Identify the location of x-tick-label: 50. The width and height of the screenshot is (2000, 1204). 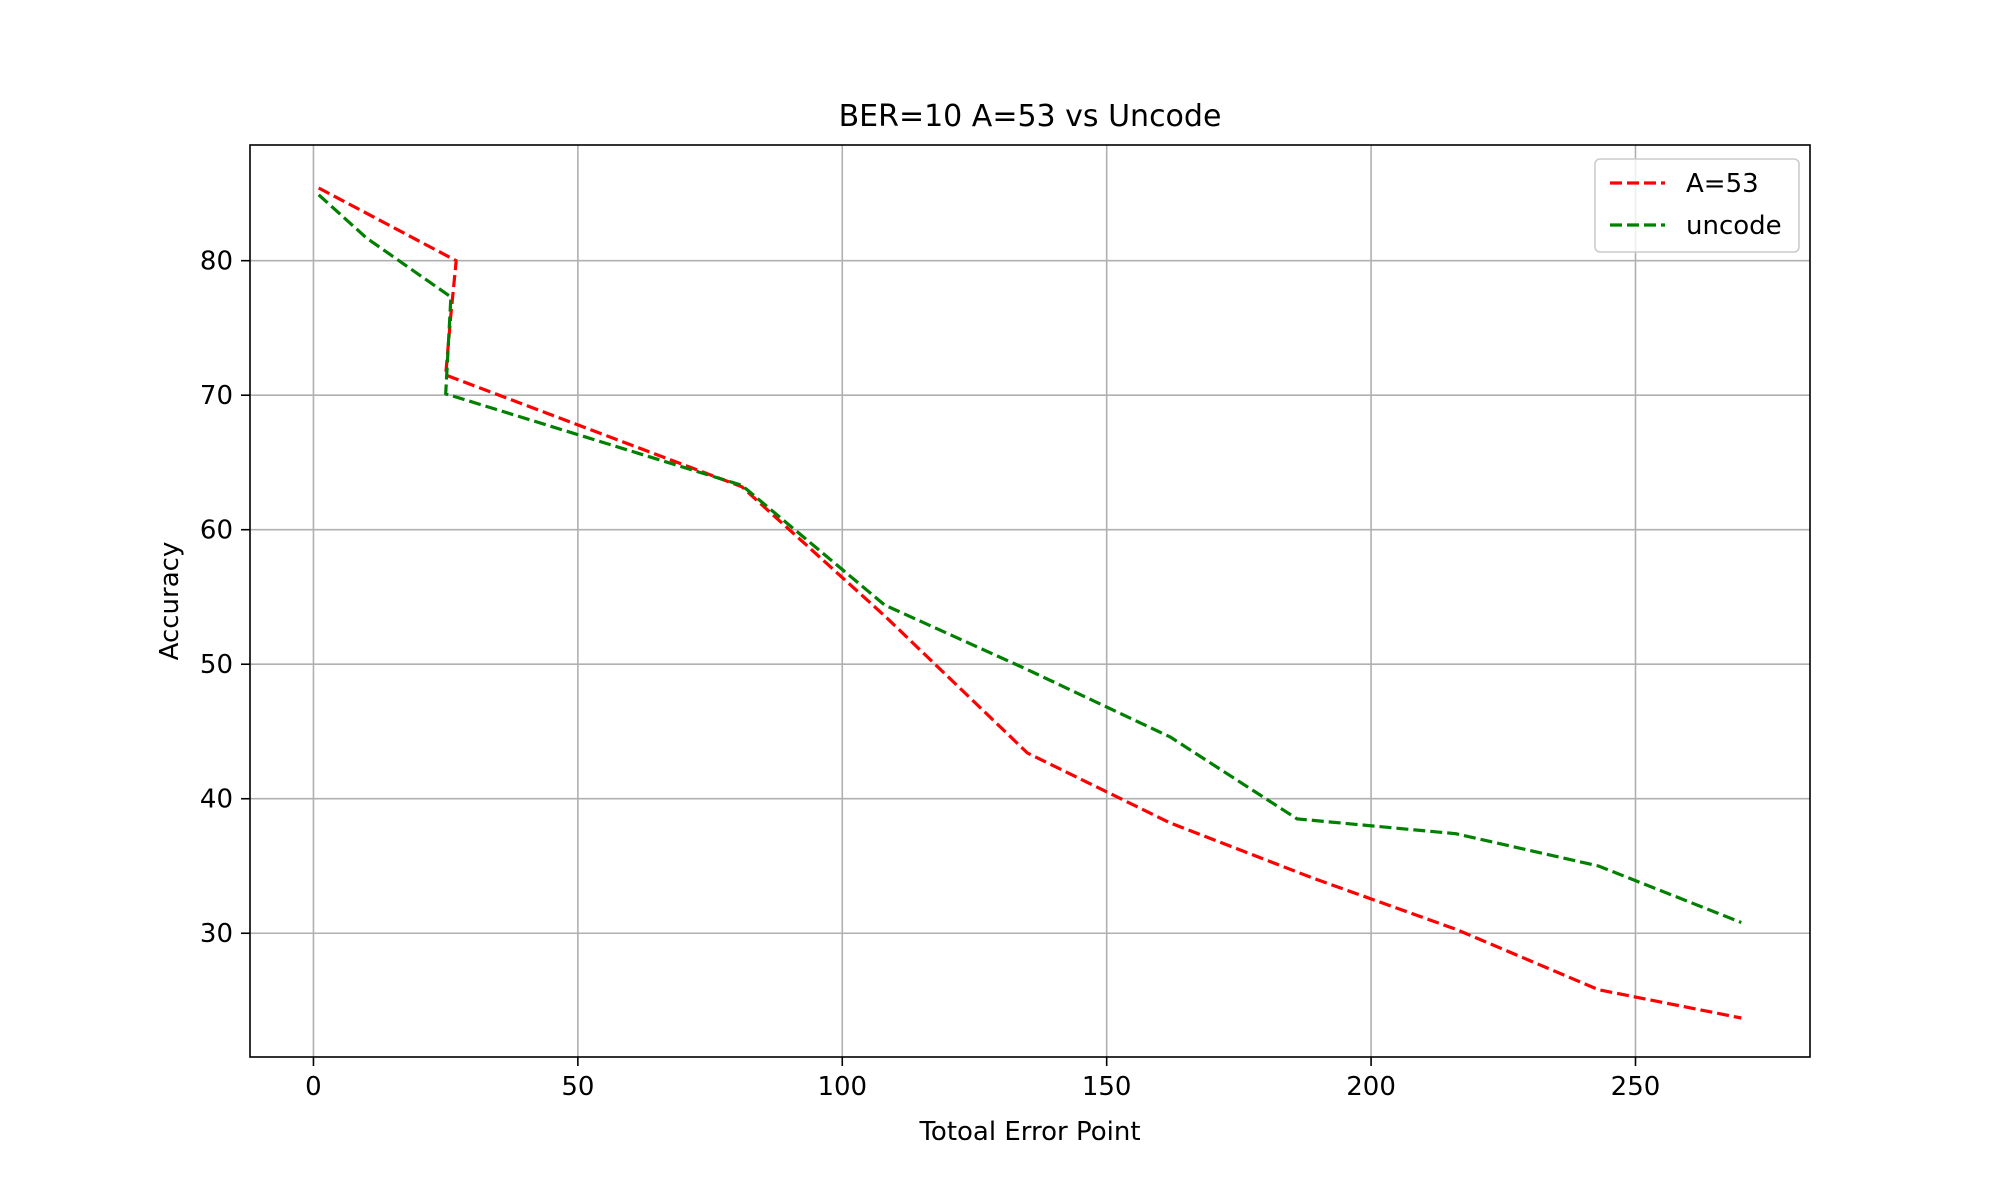
(577, 1087).